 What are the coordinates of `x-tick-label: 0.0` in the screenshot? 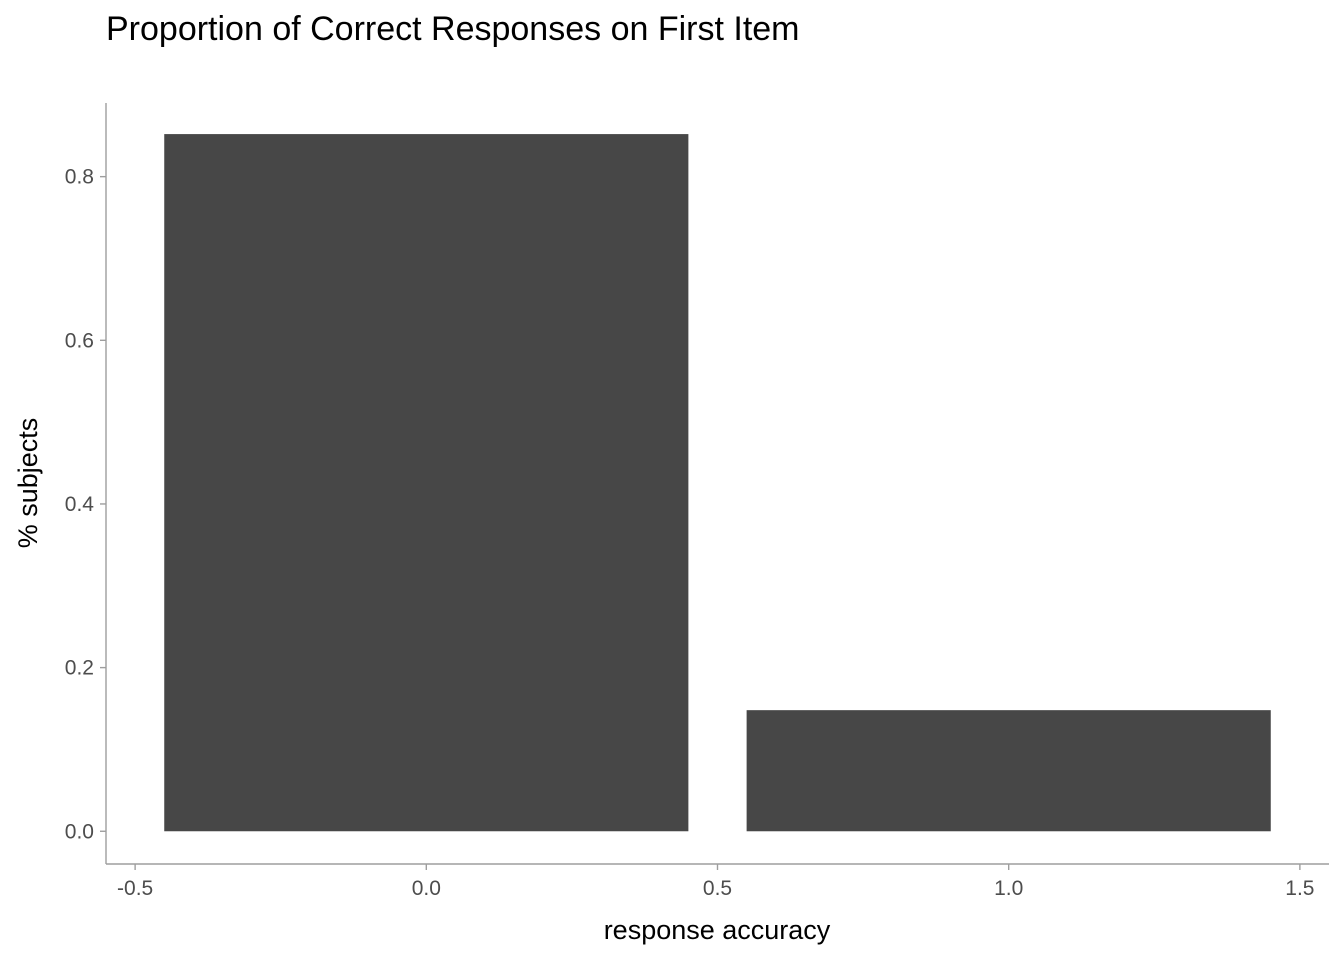 It's located at (426, 888).